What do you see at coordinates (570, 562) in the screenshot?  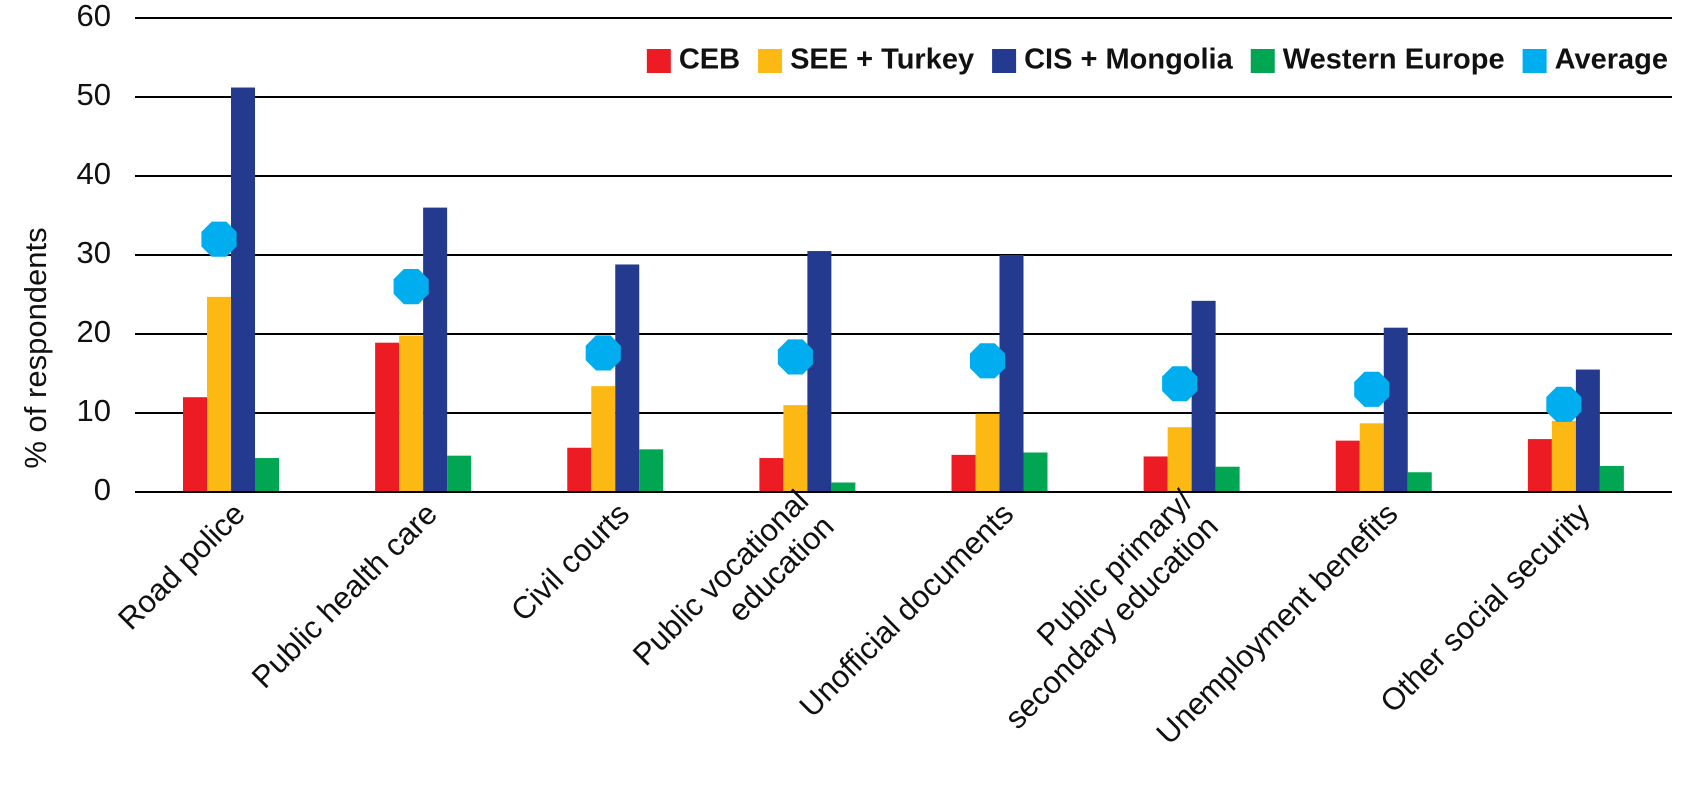 I see `x-tick-label: Civil courts` at bounding box center [570, 562].